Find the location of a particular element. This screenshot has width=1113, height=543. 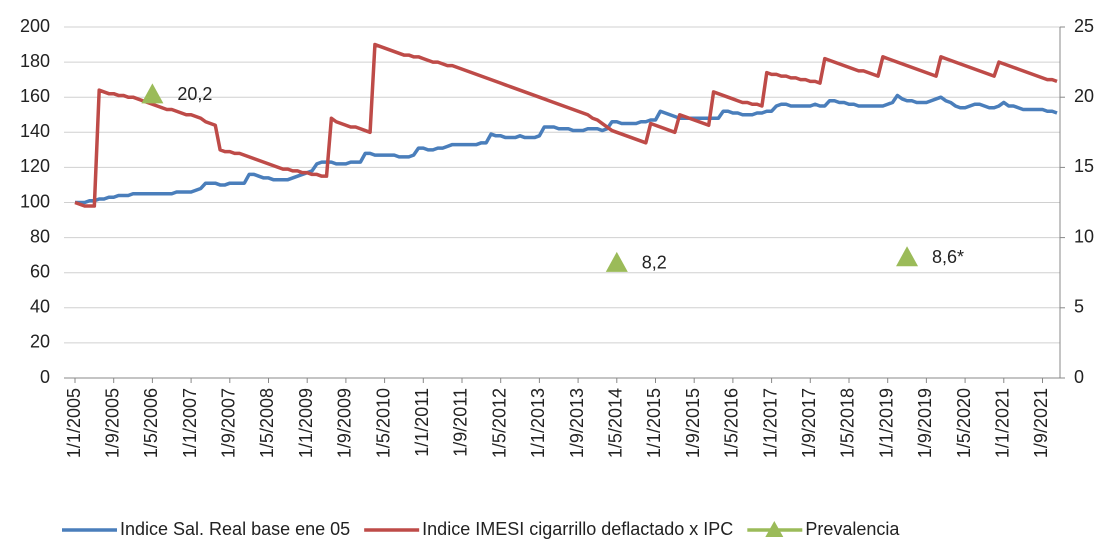

y2-tick-label: 15 is located at coordinates (1084, 166).